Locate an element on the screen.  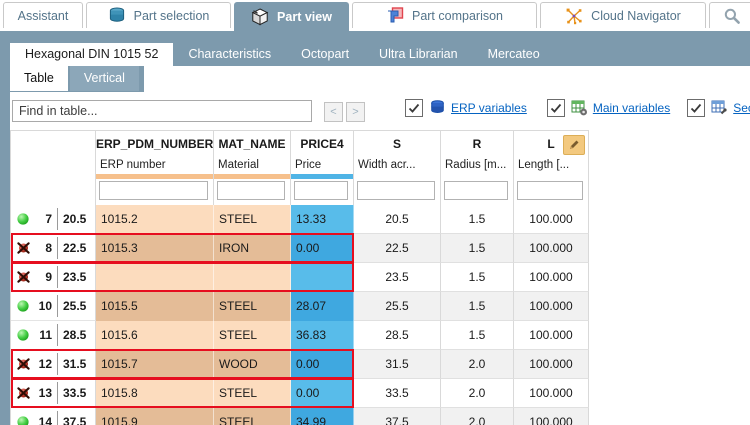
cell-s: 28.5 is located at coordinates (397, 335).